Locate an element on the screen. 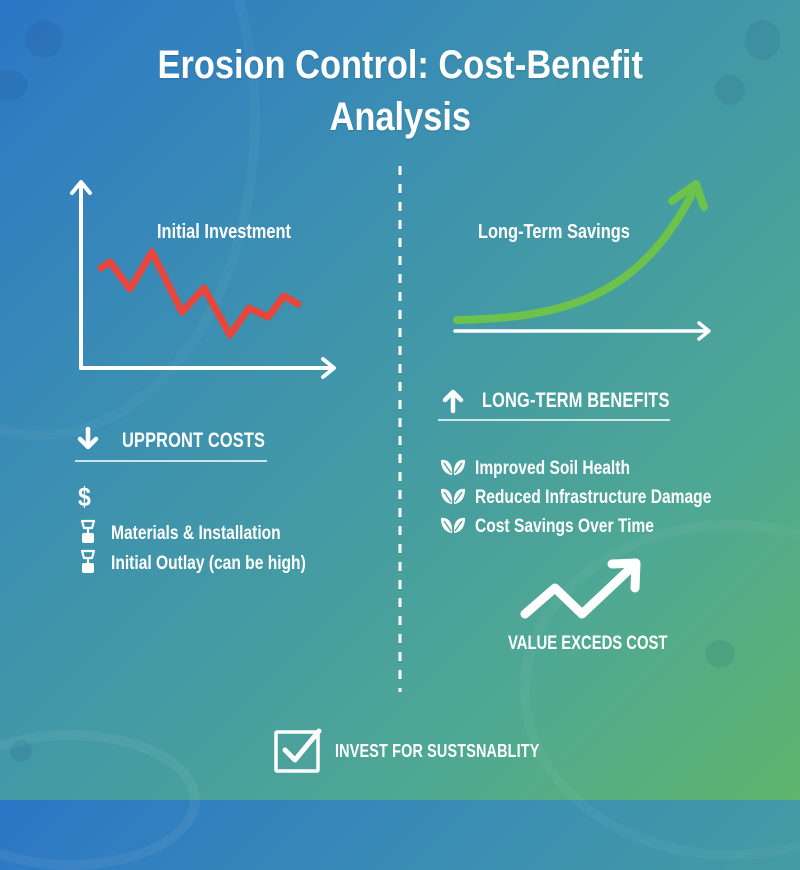 The width and height of the screenshot is (800, 870). long-term-savings-label: Long-Term Savings is located at coordinates (554, 232).